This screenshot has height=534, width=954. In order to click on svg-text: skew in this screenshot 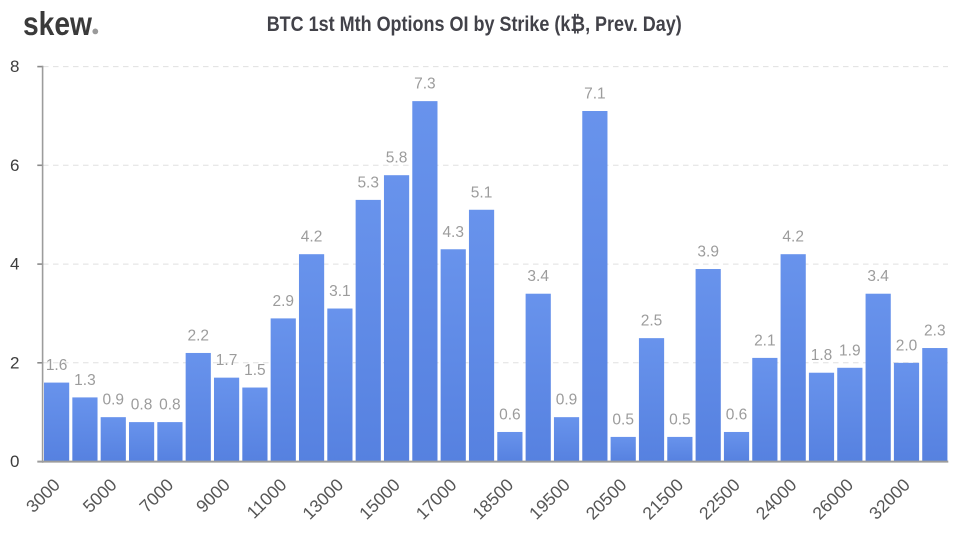, I will do `click(57, 23)`.